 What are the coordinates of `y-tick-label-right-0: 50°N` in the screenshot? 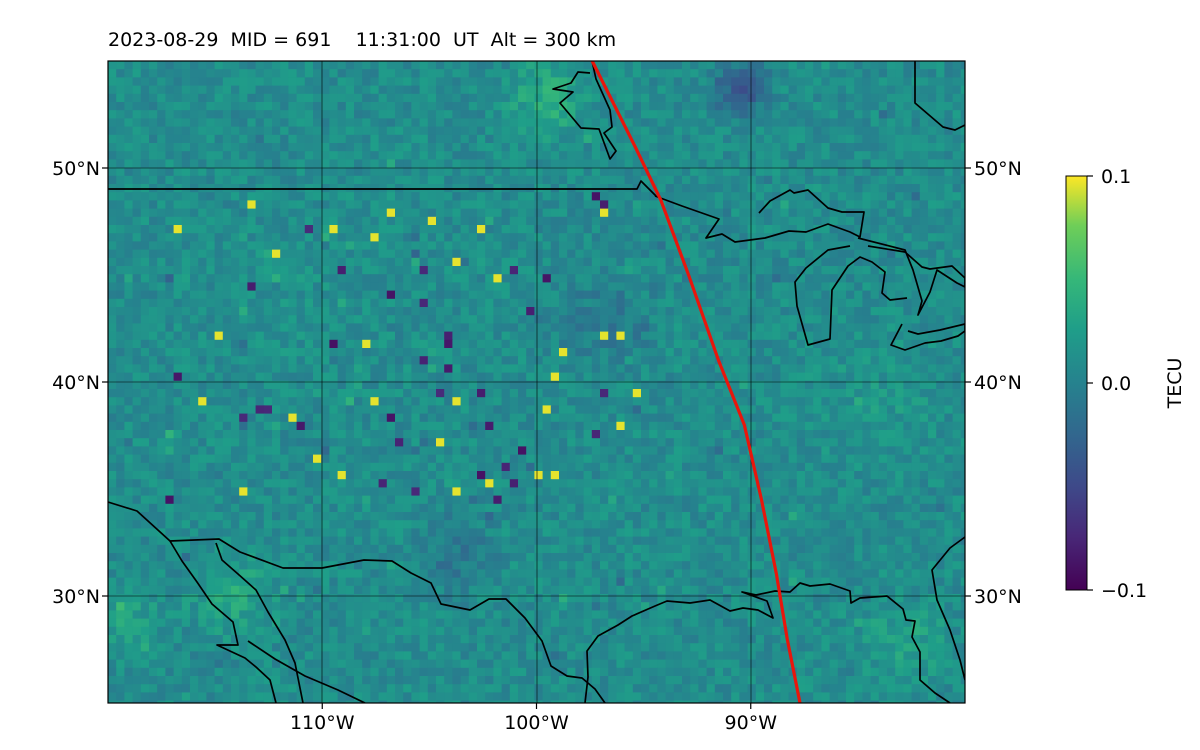 It's located at (998, 169).